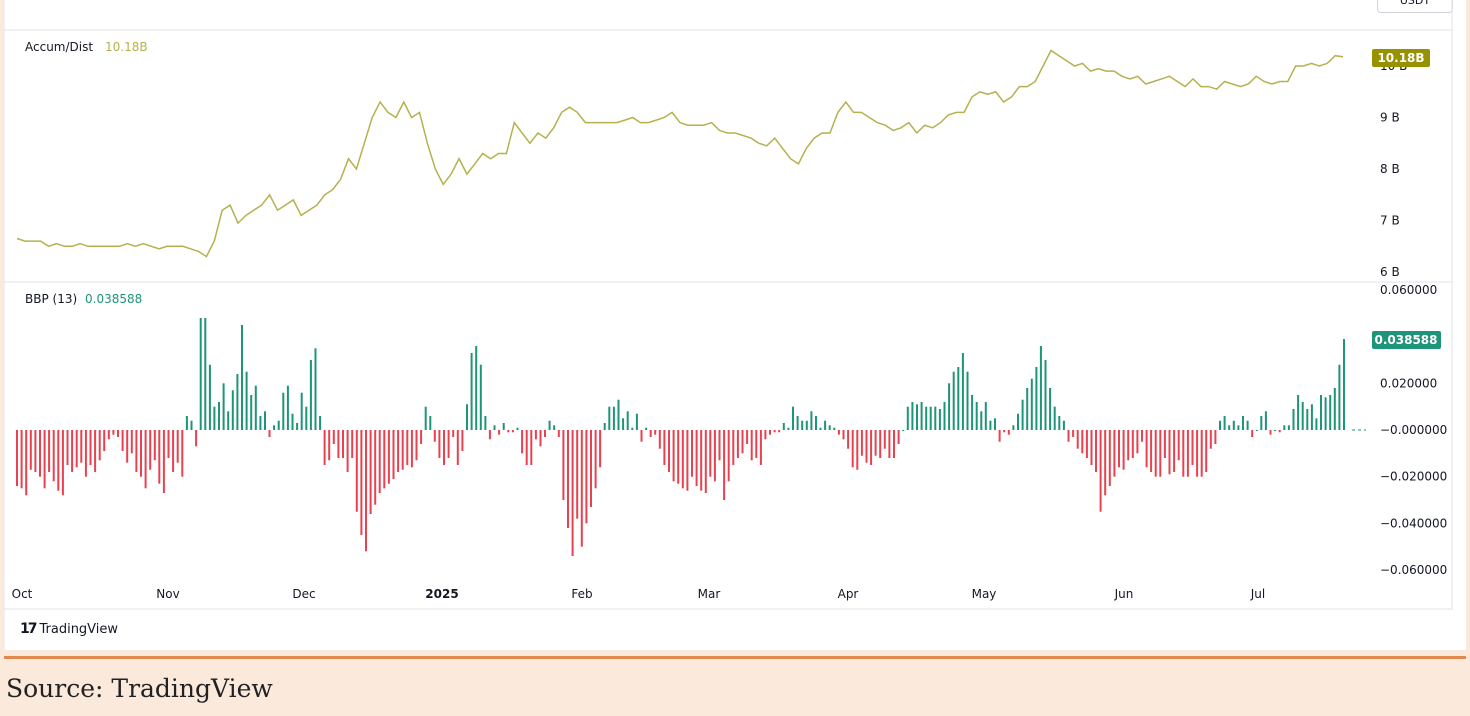 The height and width of the screenshot is (716, 1470). Describe the element at coordinates (86, 173) in the screenshot. I see `pane-titles: Accum/Dist 10.18B BBP (13) 0.038588` at that location.